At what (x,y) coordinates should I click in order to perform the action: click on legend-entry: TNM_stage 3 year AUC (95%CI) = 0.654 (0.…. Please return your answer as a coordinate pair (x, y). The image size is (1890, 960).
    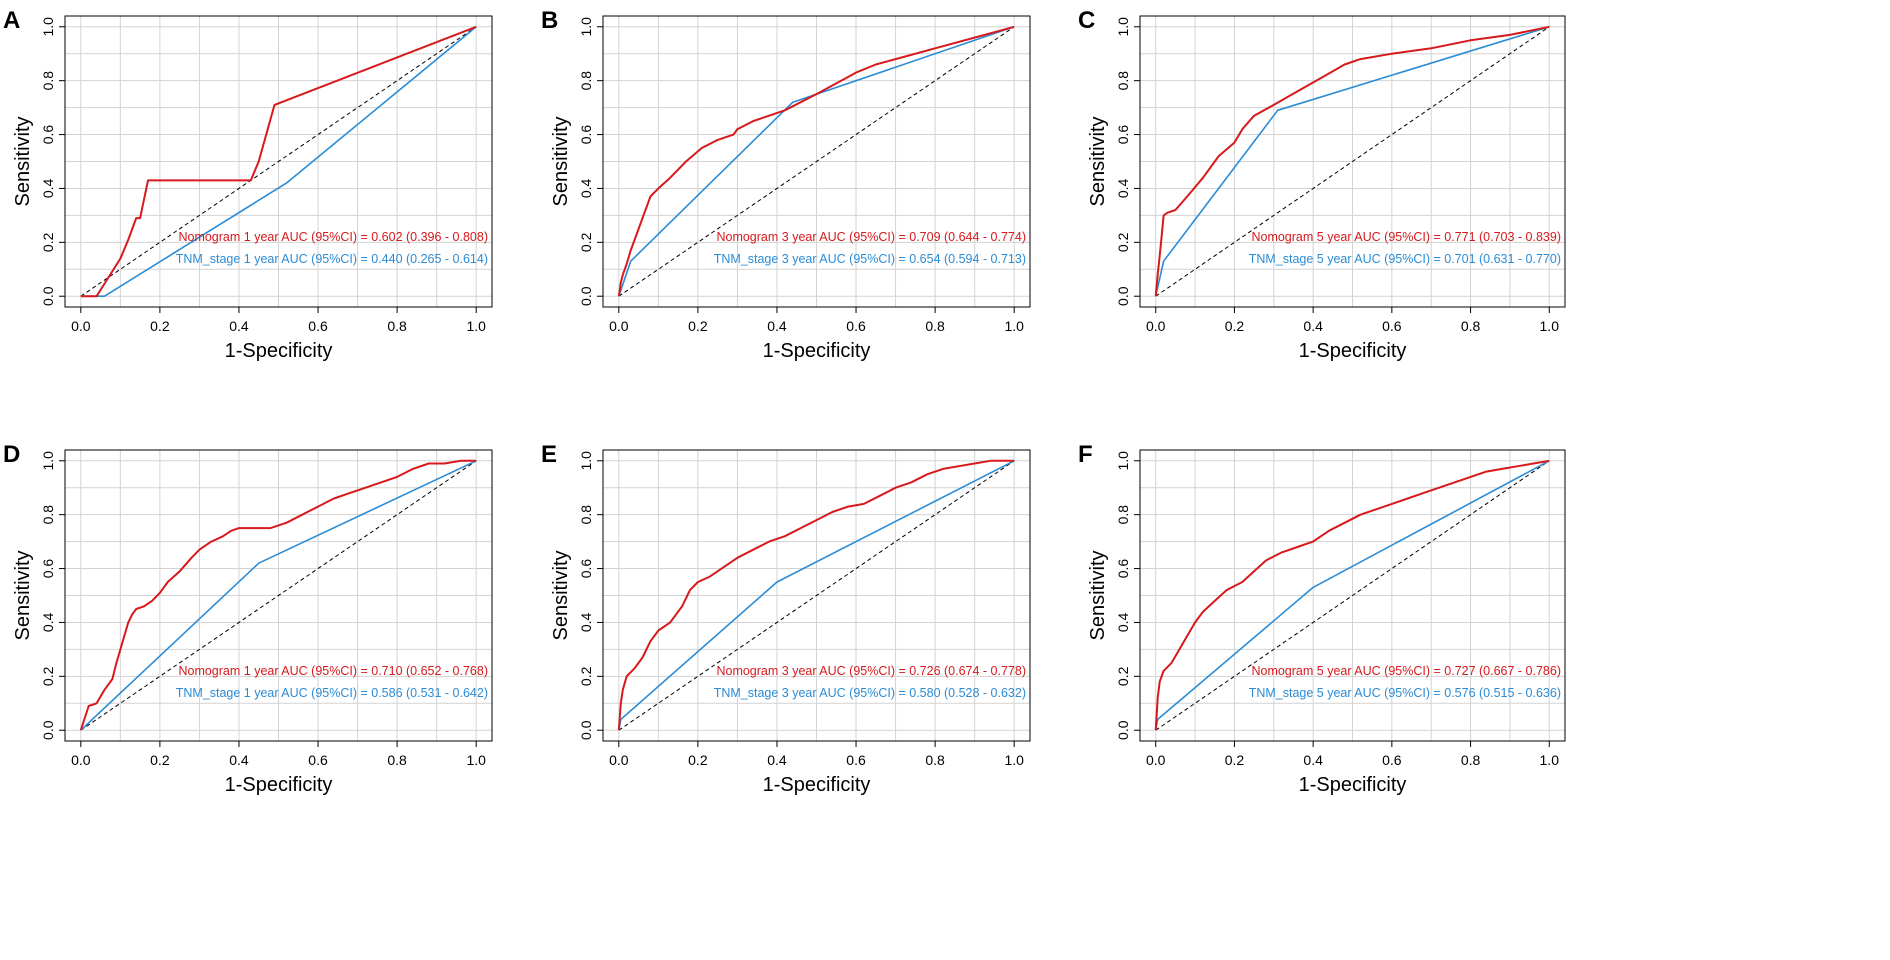
    Looking at the image, I should click on (870, 259).